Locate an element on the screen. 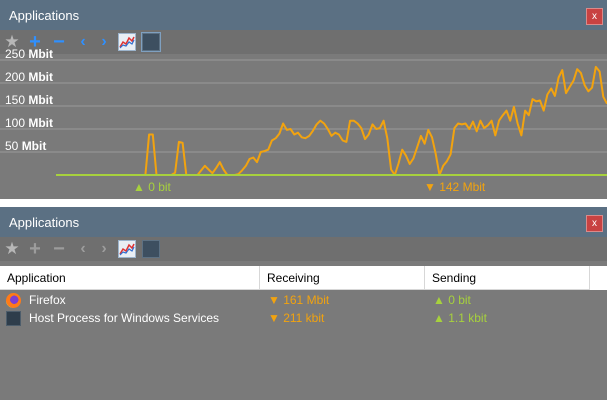 This screenshot has height=400, width=607. y-tick-label: 50 Mbit is located at coordinates (25, 146).